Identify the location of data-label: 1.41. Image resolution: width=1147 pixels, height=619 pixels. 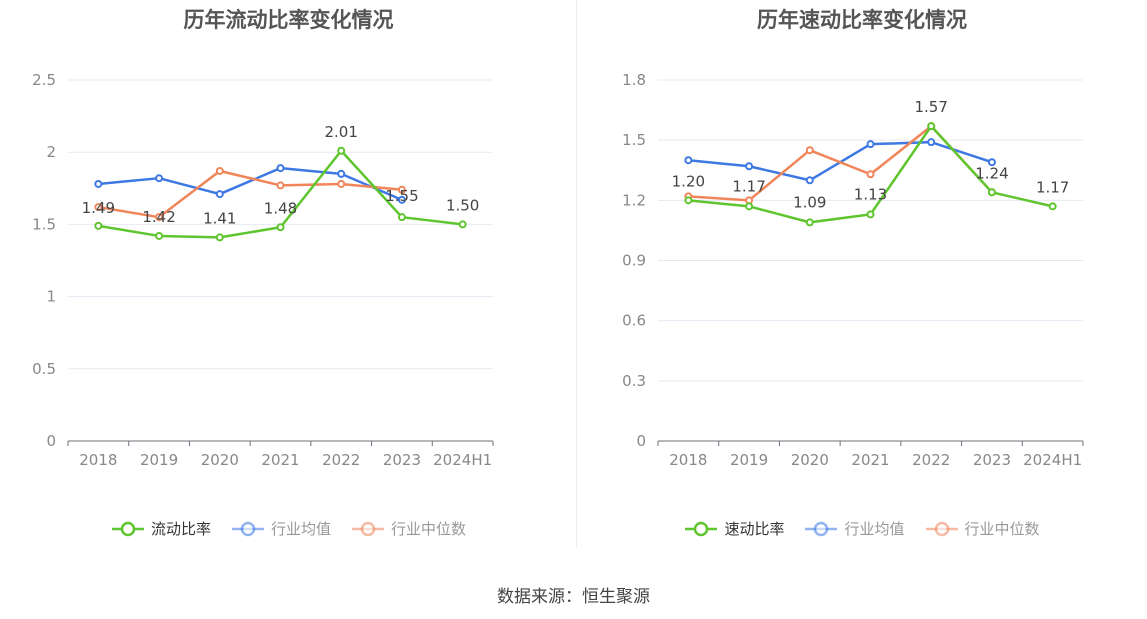
(219, 218).